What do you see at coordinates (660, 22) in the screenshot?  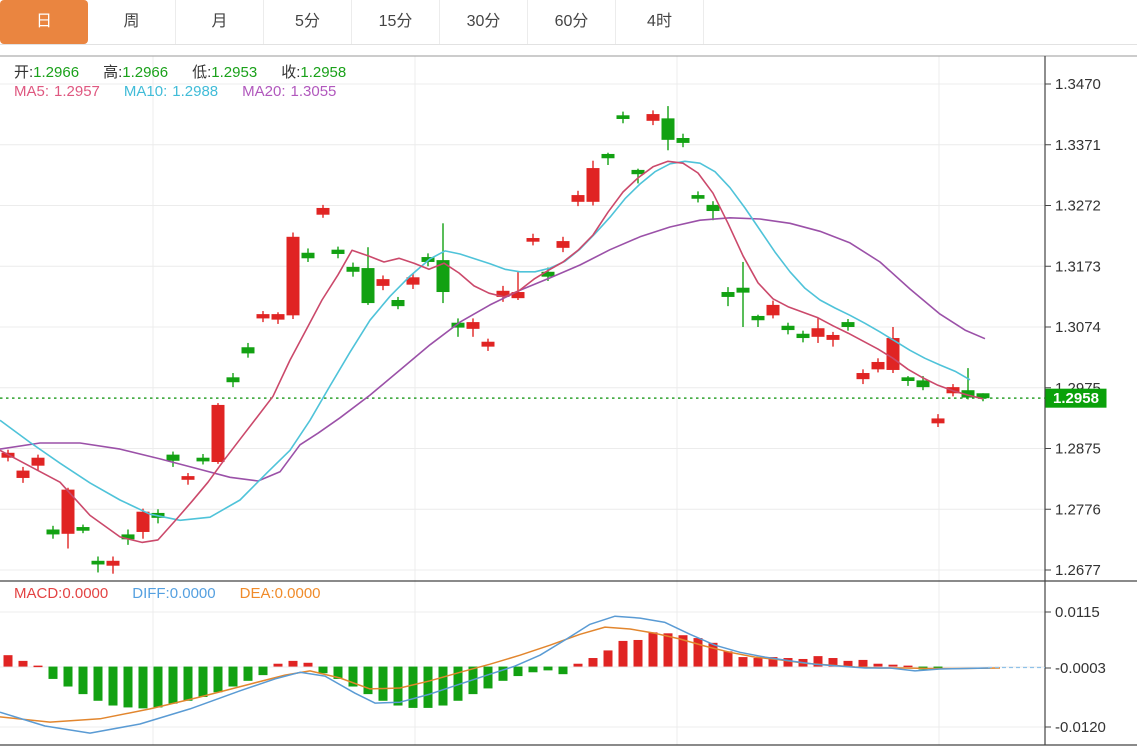 I see `timeframe-tab-8: 4时` at bounding box center [660, 22].